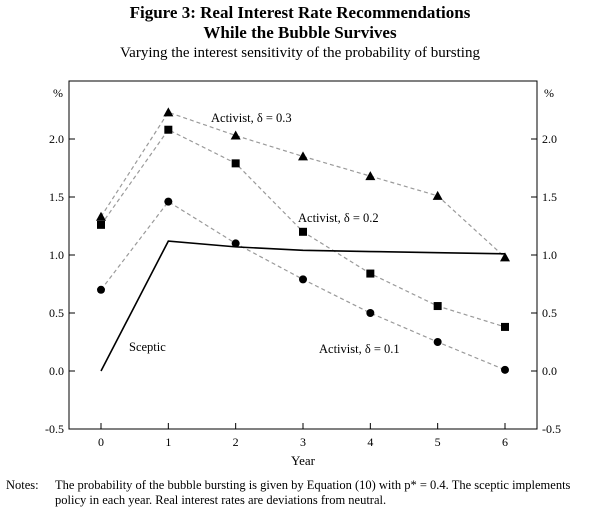 The image size is (600, 514). I want to click on x-tick-label: 0, so click(101, 442).